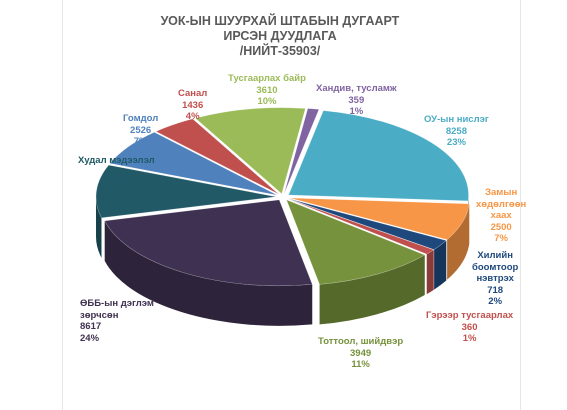 The width and height of the screenshot is (567, 410). I want to click on label-zam-line2: хөдөлгөөн, so click(501, 204).